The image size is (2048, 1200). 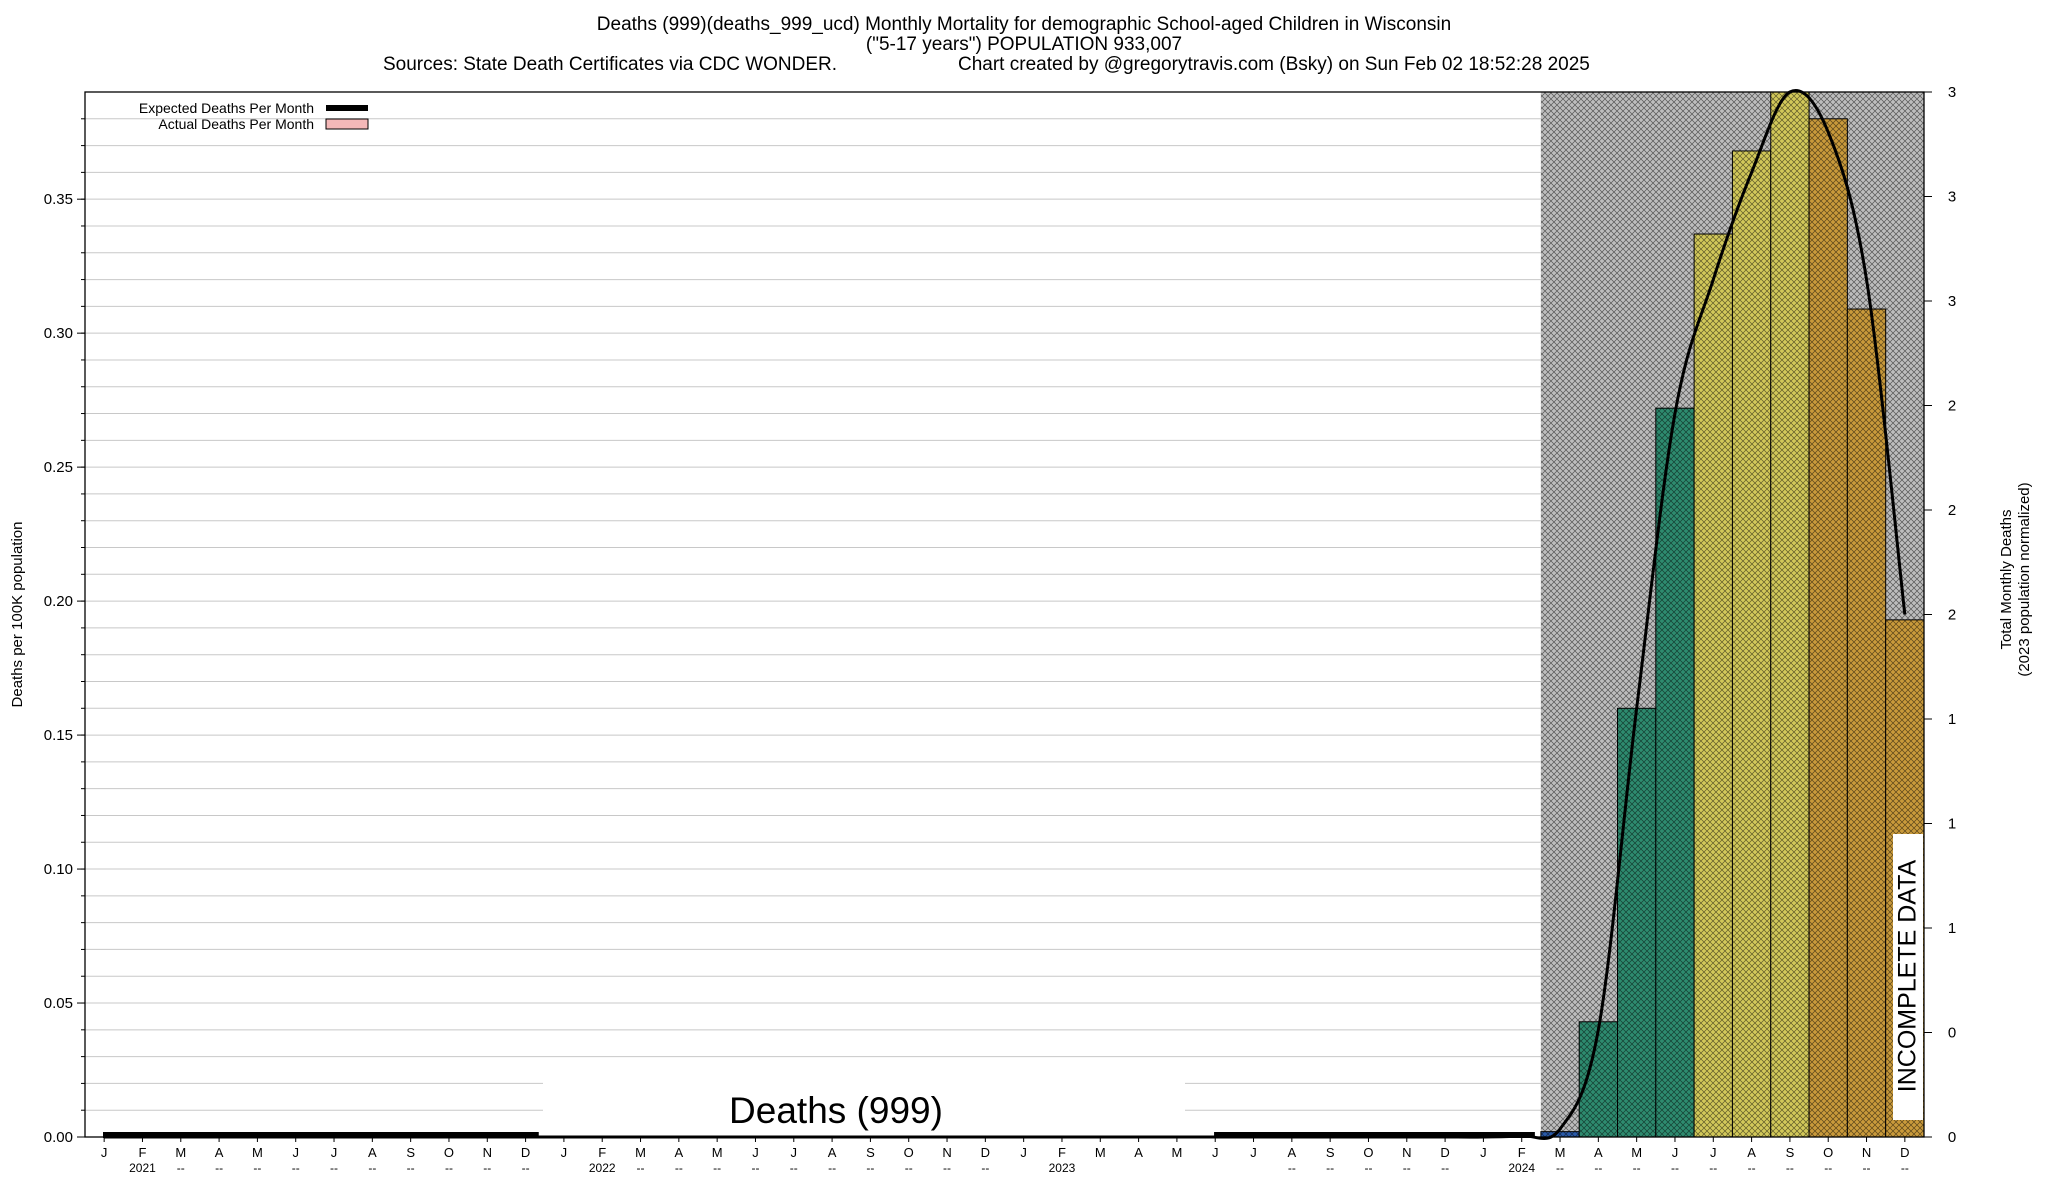 I want to click on legend-label-expected: Expected Deaths Per Month, so click(x=226, y=108).